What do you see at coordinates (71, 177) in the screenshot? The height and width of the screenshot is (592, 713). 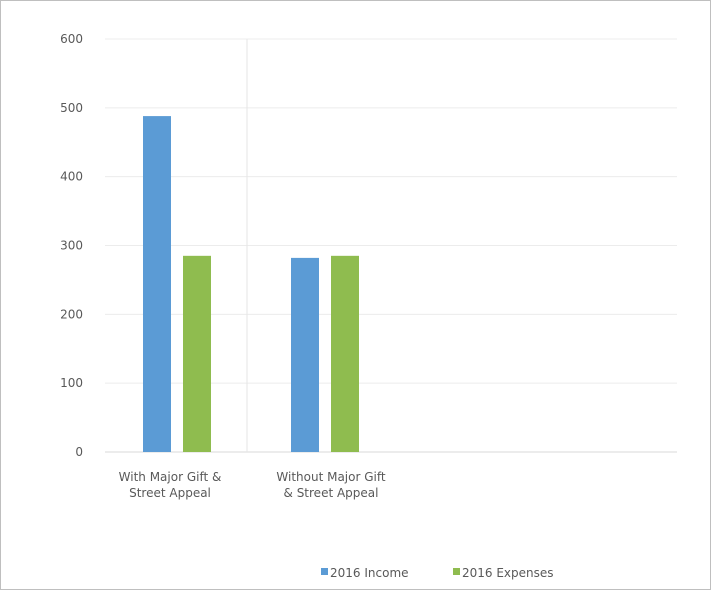 I see `y-tick-label: 400` at bounding box center [71, 177].